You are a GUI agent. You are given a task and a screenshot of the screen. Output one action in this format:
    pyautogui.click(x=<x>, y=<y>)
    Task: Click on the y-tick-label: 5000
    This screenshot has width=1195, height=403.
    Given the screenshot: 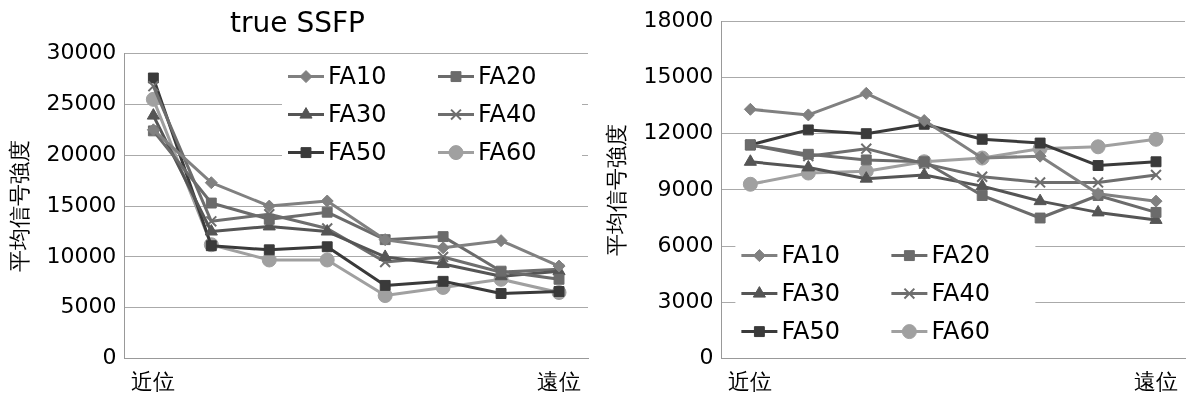 What is the action you would take?
    pyautogui.click(x=88, y=306)
    